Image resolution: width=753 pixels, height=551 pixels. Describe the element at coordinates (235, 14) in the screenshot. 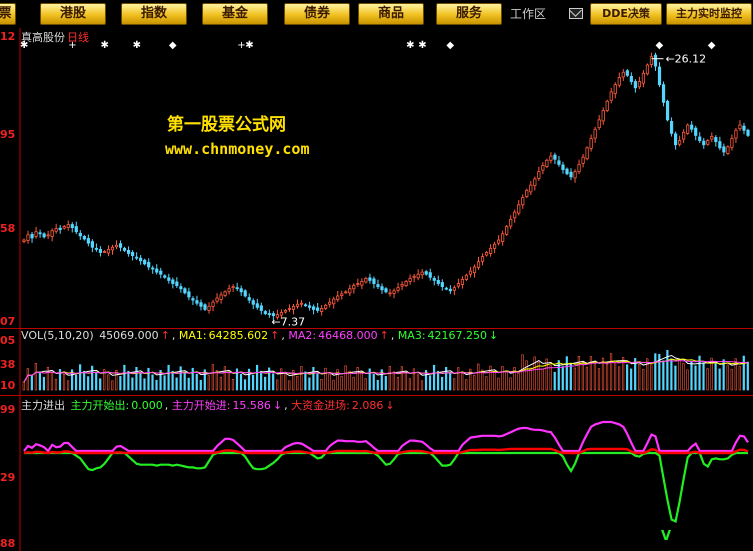

I see `toolbar-button-funds: 基金` at that location.